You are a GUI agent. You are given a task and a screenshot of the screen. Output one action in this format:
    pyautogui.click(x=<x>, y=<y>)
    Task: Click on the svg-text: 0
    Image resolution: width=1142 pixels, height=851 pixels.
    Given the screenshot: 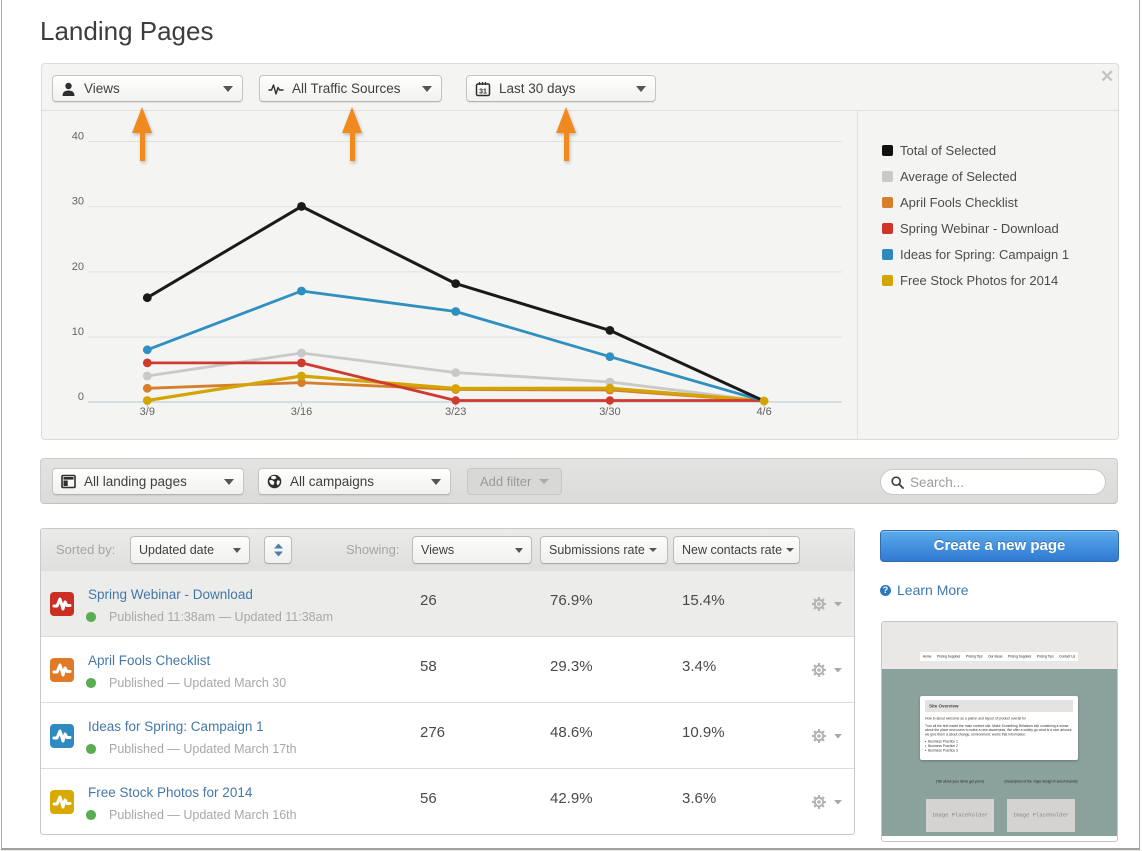 What is the action you would take?
    pyautogui.click(x=81, y=397)
    